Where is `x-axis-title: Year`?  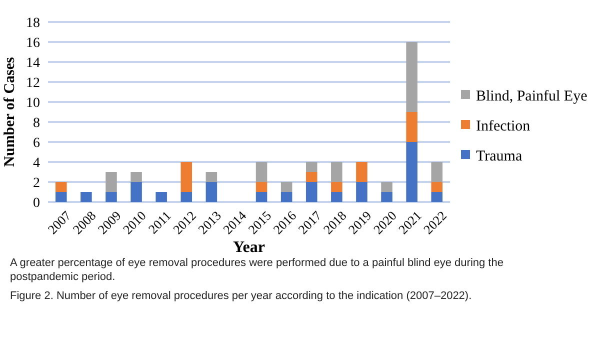
x-axis-title: Year is located at coordinates (249, 247).